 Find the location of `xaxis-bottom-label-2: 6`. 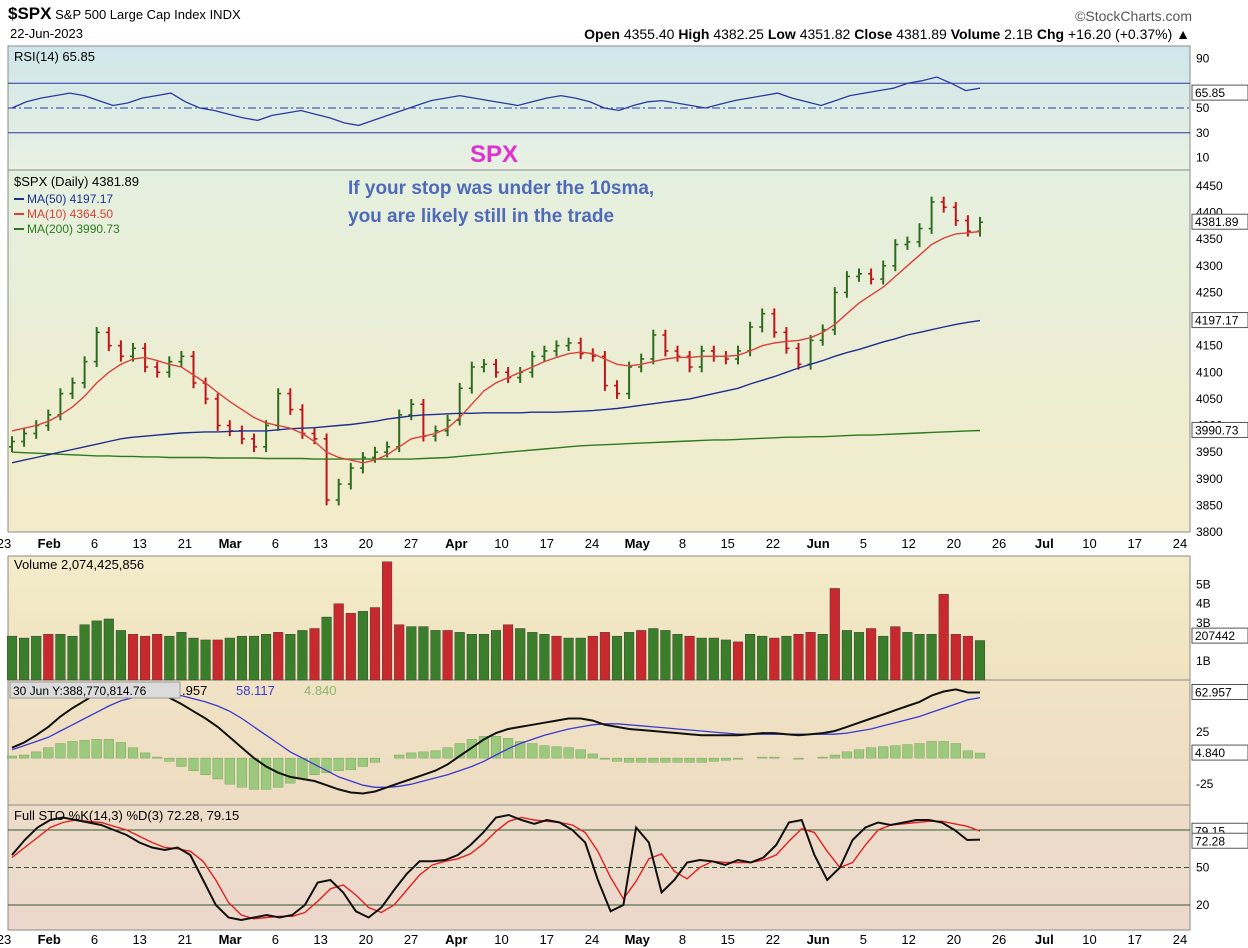

xaxis-bottom-label-2: 6 is located at coordinates (94, 939).